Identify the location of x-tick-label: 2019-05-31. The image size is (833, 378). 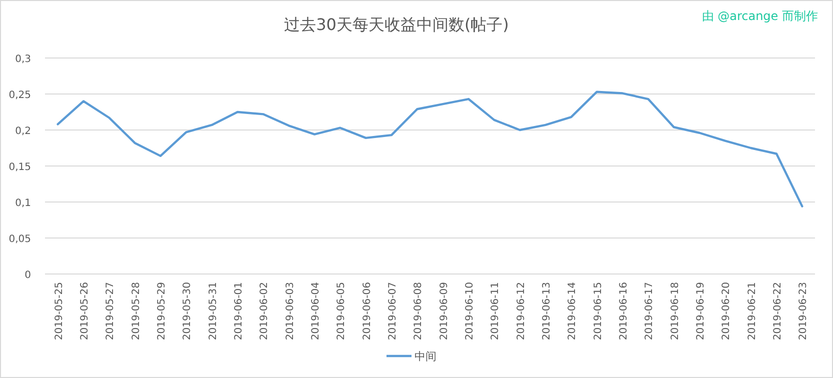
(213, 311).